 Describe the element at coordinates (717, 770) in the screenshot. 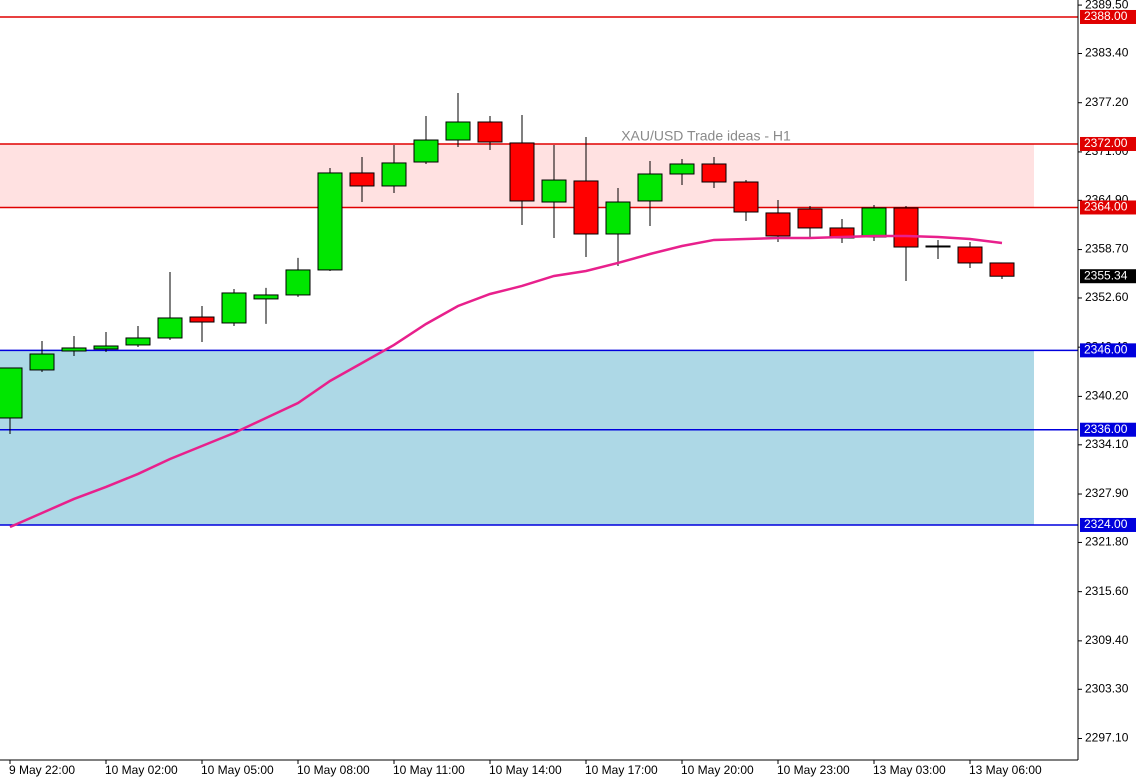

I see `x-tick-label: 10 May 20:00` at that location.